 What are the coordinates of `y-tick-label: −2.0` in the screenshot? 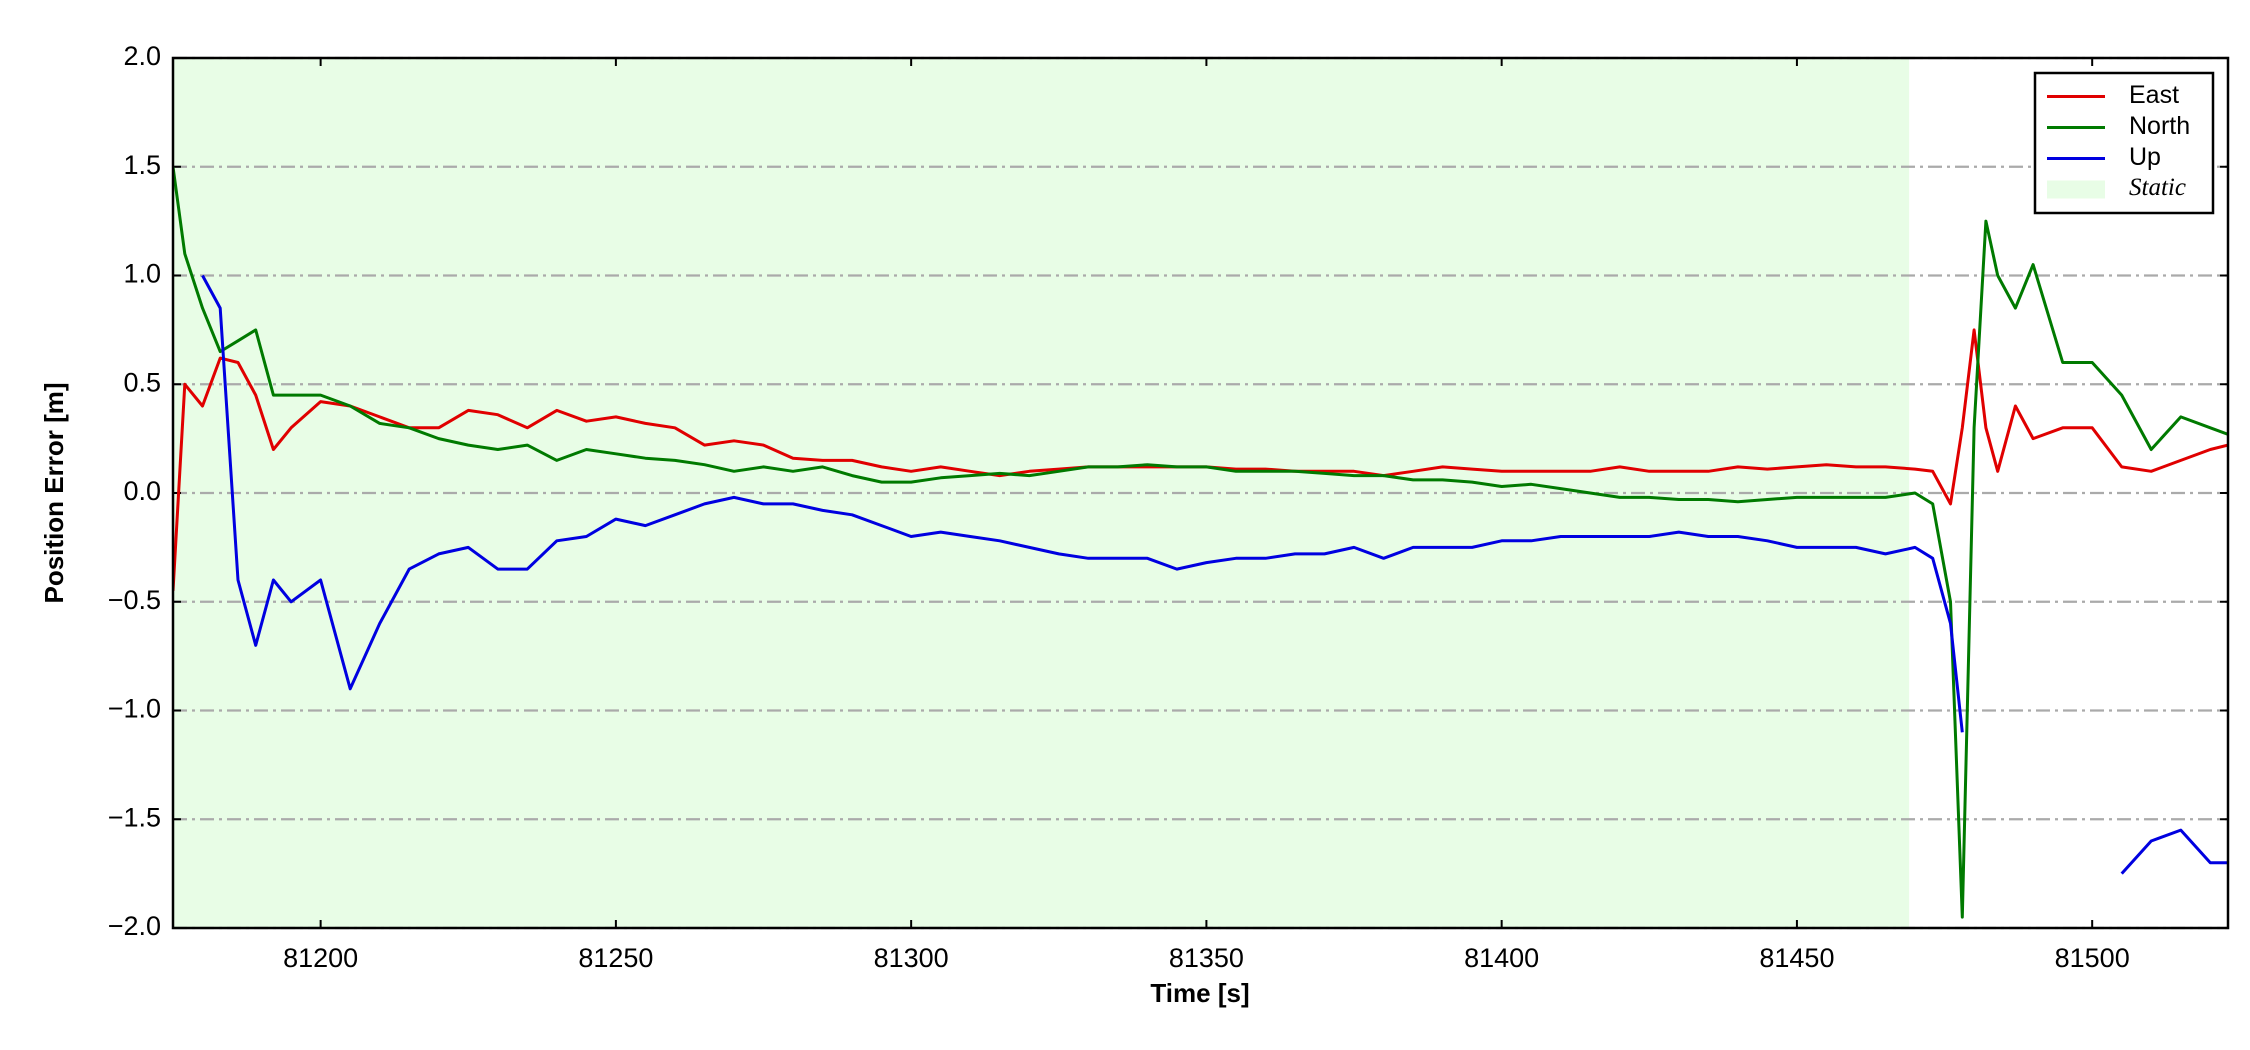 It's located at (134, 926).